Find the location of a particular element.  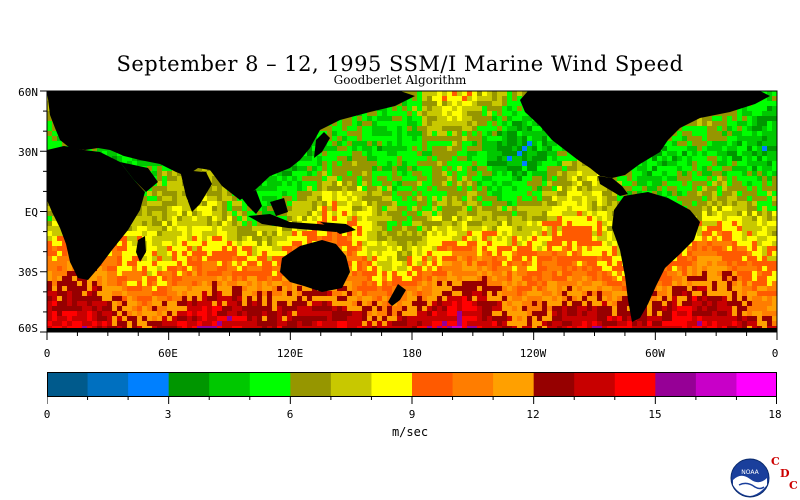

lat-label-30n: 30N is located at coordinates (28, 152).